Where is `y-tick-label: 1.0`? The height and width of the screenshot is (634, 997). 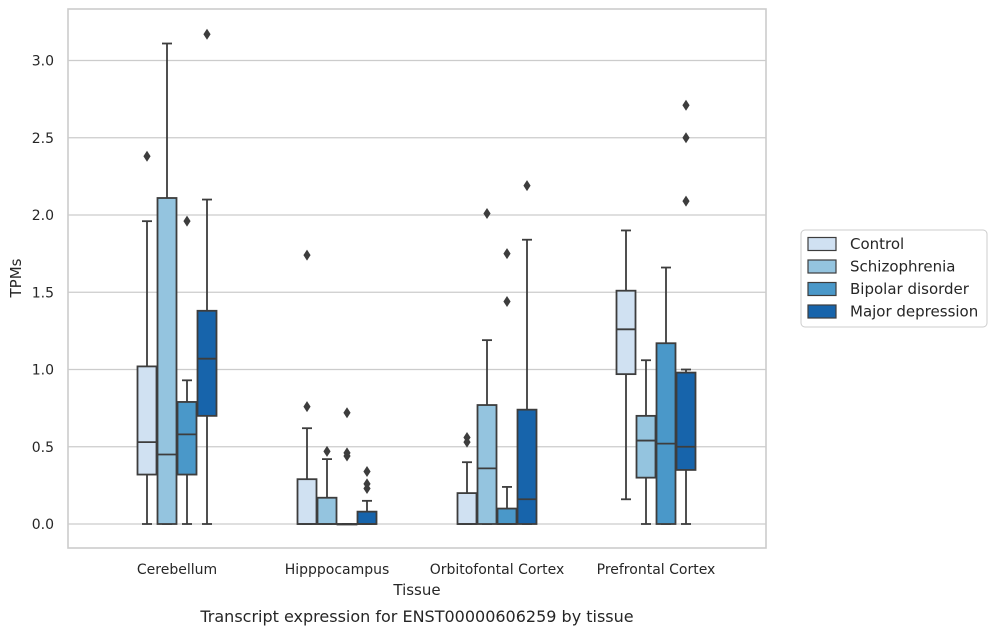
y-tick-label: 1.0 is located at coordinates (43, 371).